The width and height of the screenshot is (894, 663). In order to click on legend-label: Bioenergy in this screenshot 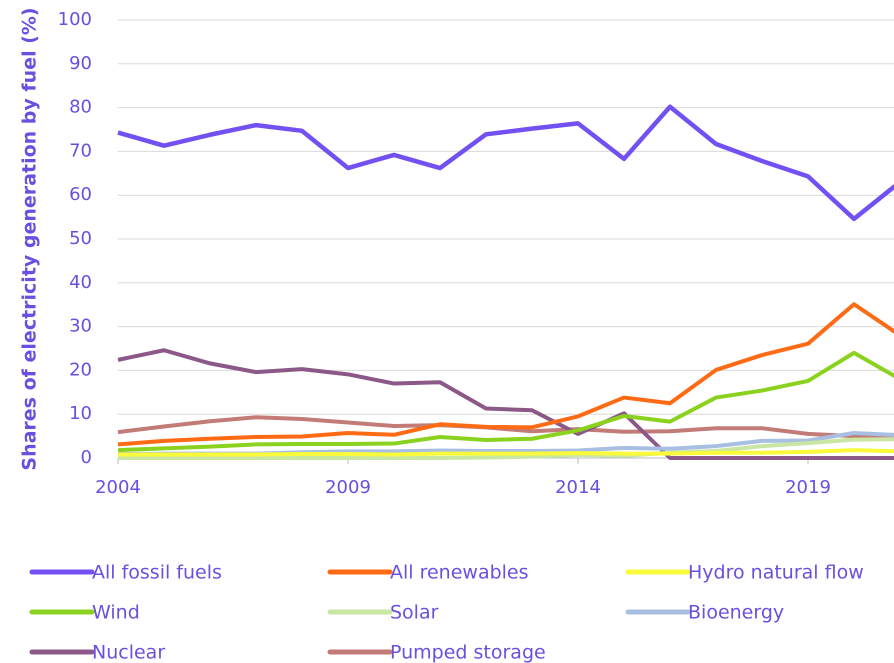, I will do `click(736, 613)`.